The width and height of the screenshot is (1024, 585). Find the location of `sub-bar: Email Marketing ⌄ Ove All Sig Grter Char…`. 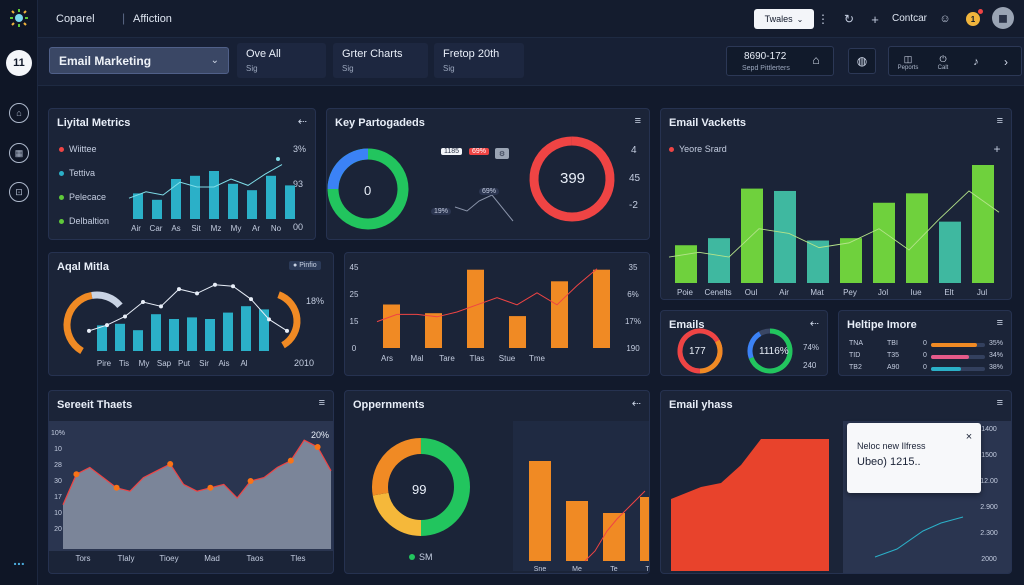

sub-bar: Email Marketing ⌄ Ove All Sig Grter Char… is located at coordinates (531, 62).